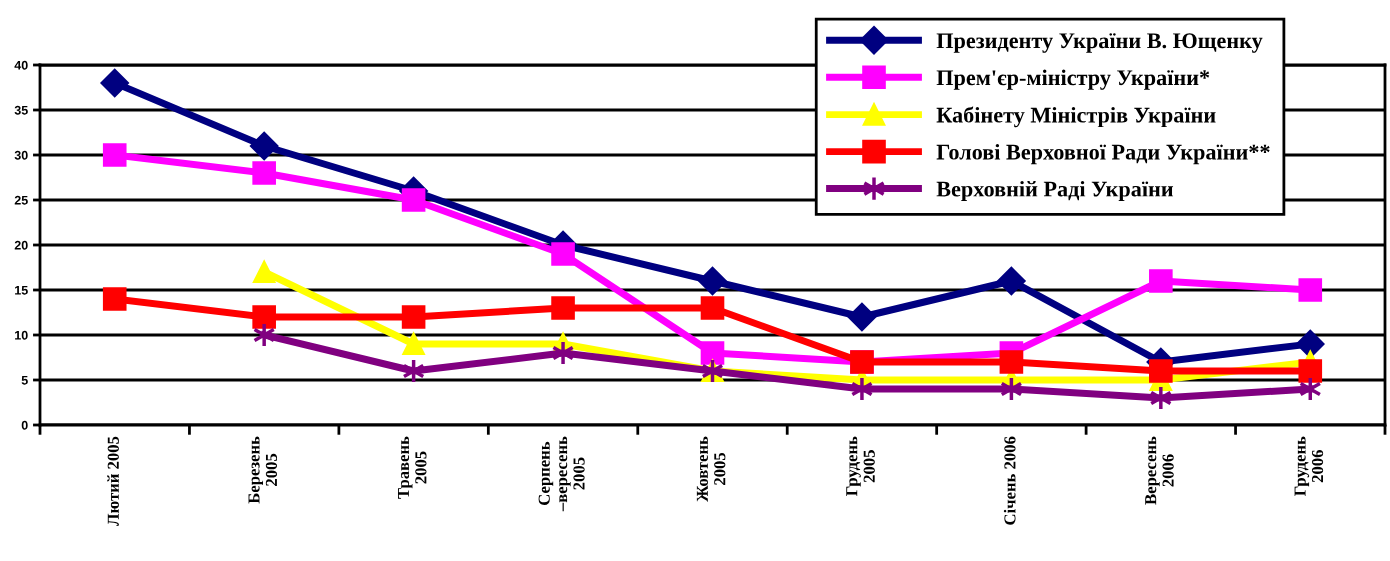 The width and height of the screenshot is (1390, 561). I want to click on x-tick-label: Серпень –вересень 2005, so click(561, 474).